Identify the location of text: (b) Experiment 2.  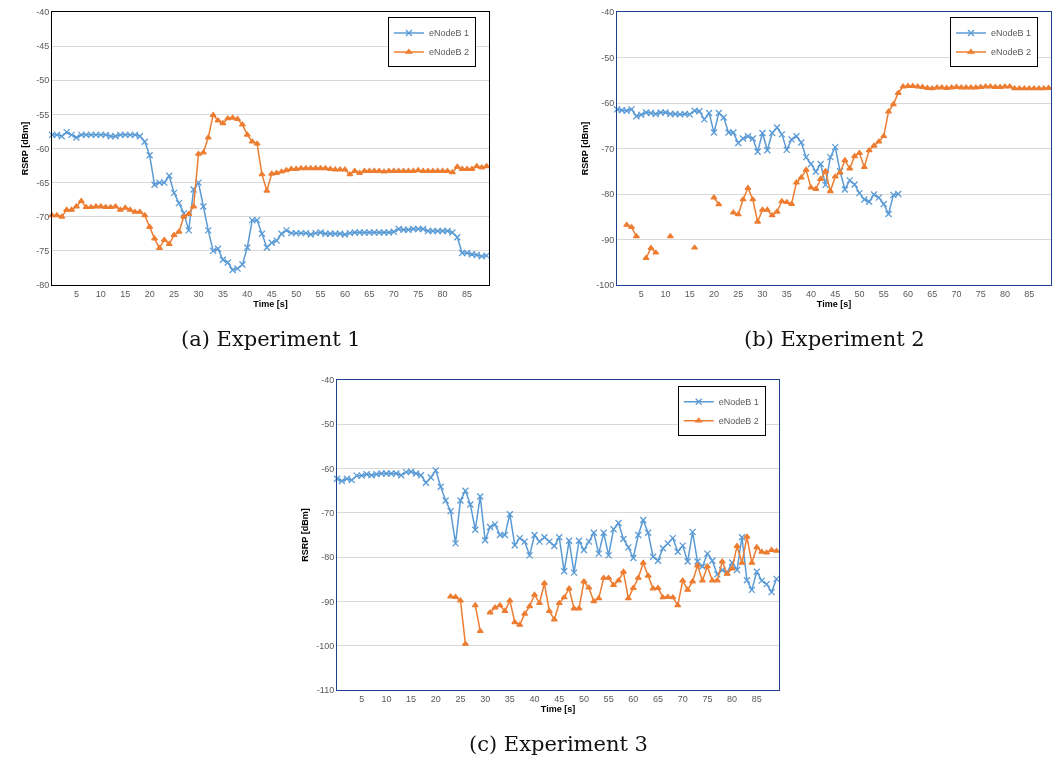
(834, 339).